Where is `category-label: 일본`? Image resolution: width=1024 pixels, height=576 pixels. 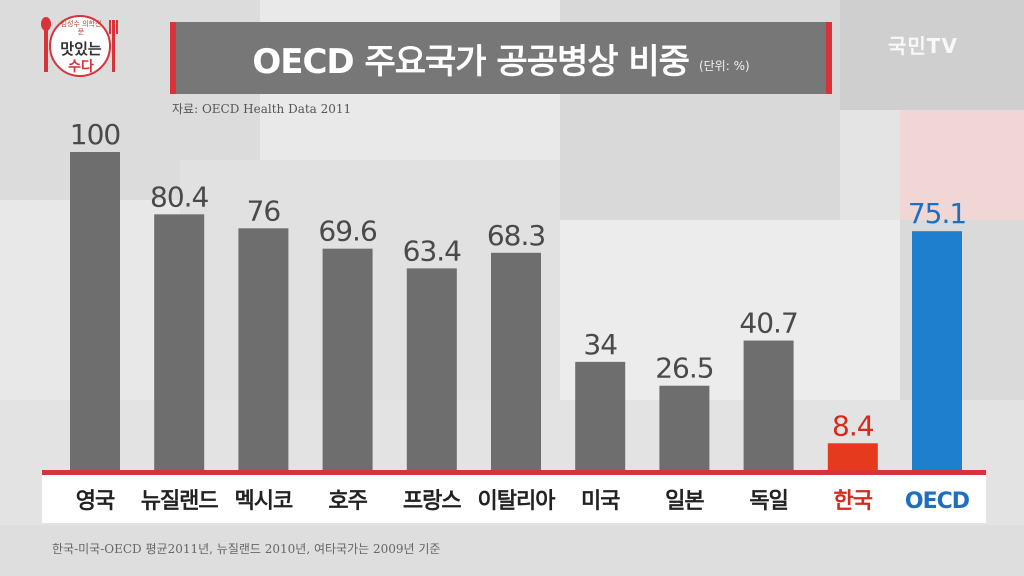
category-label: 일본 is located at coordinates (684, 501).